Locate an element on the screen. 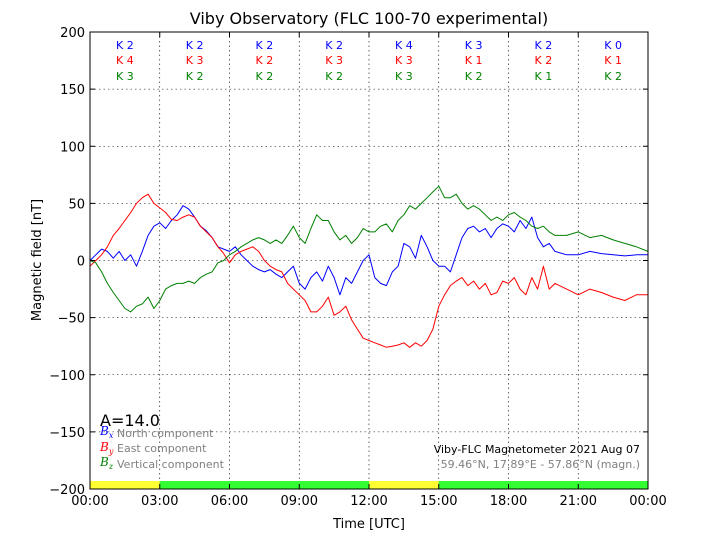  legend-entry-vertical: Bz Vertical component is located at coordinates (162, 463).